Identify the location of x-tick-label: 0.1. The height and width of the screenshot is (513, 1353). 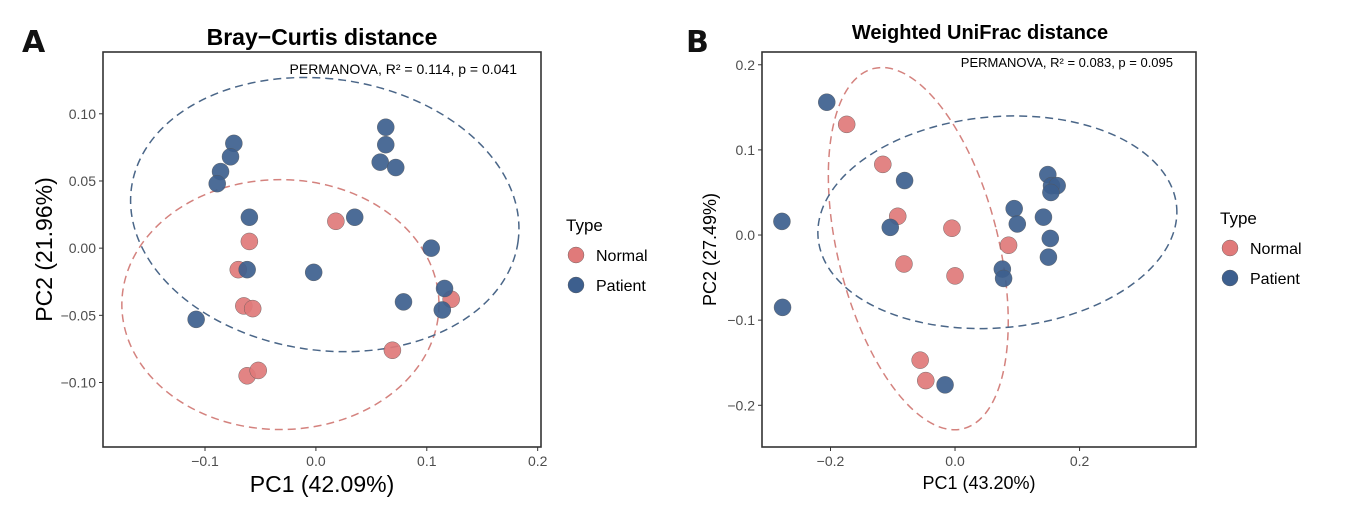
(427, 461).